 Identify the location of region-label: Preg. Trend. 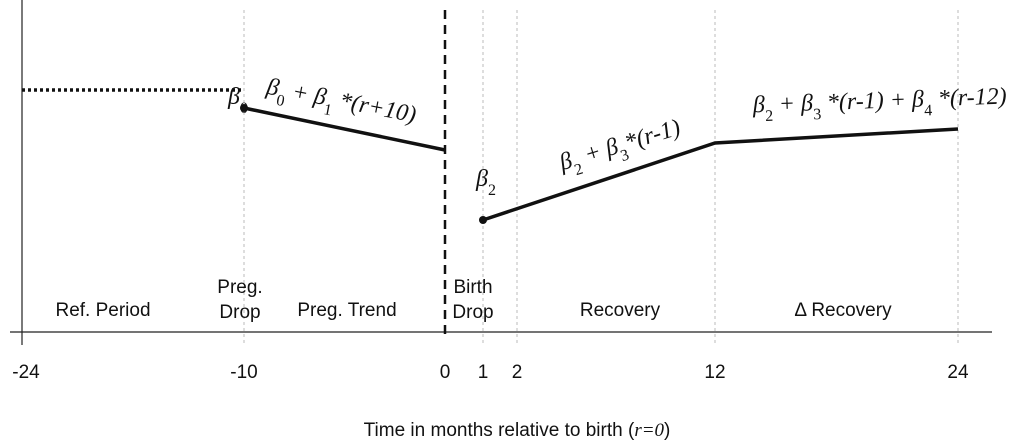
(346, 310).